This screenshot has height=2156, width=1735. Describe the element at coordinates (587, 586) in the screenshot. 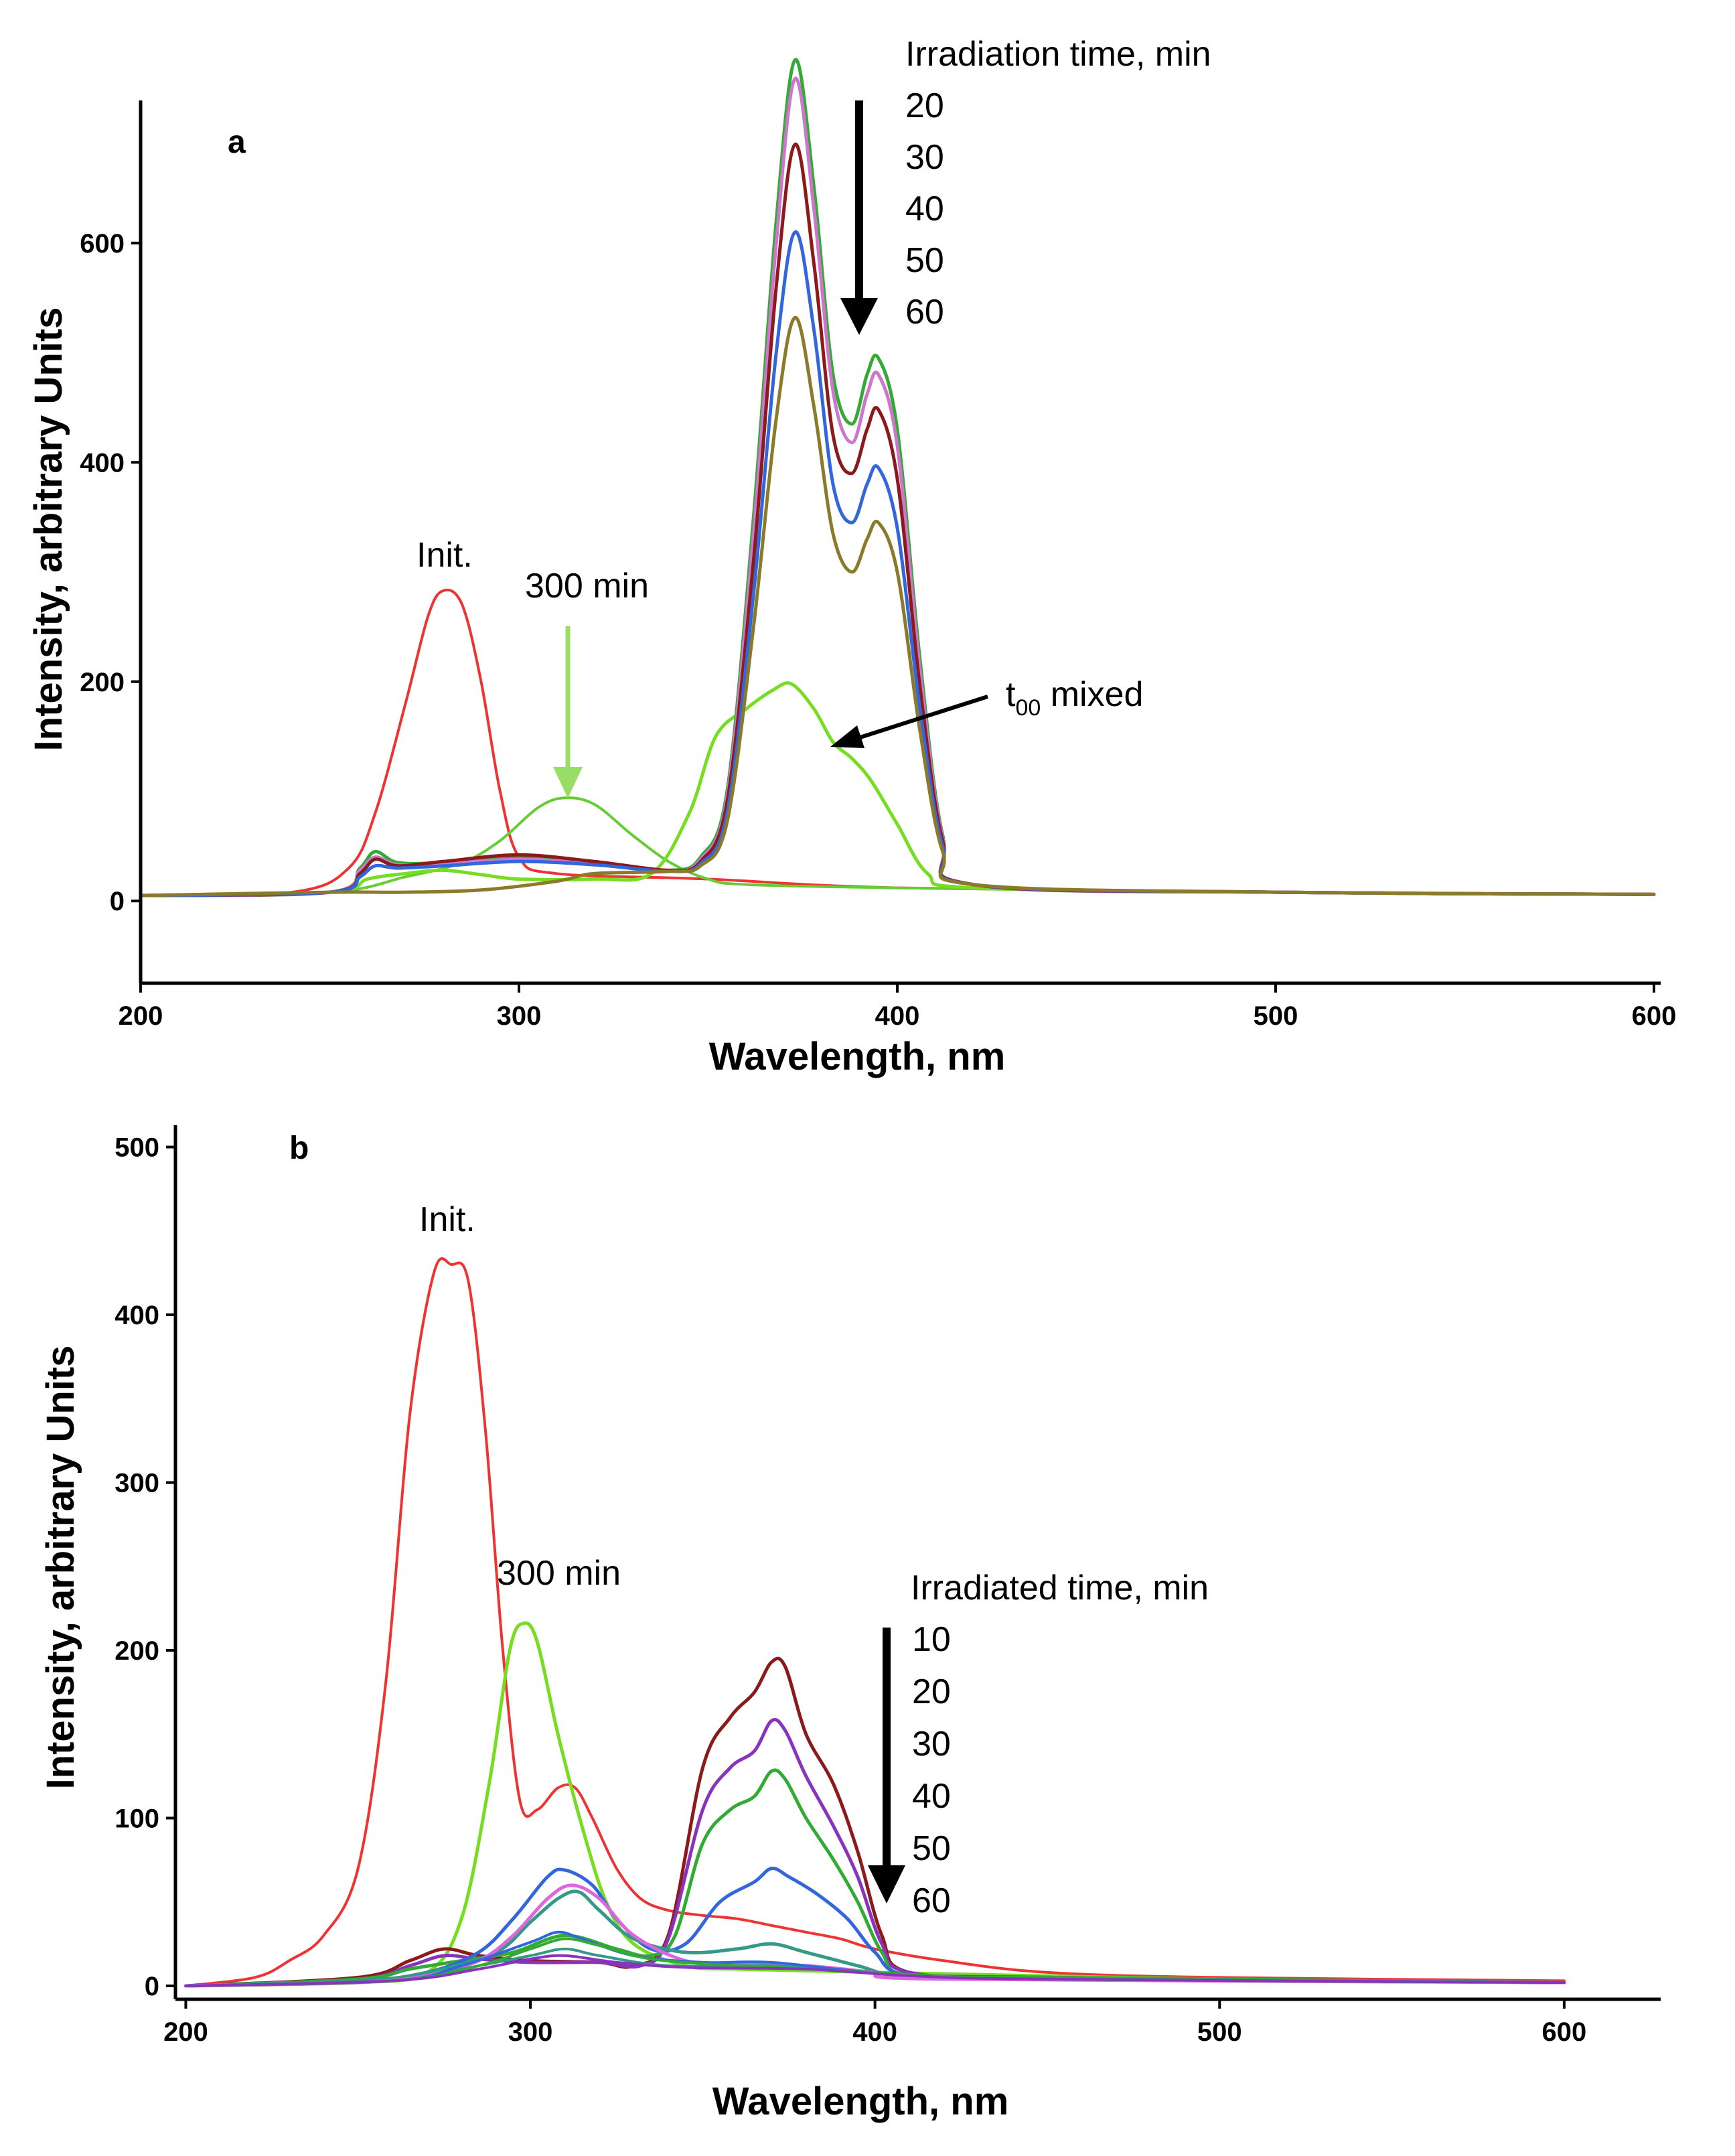

I see `panel-a-300min-label: 300 min` at that location.